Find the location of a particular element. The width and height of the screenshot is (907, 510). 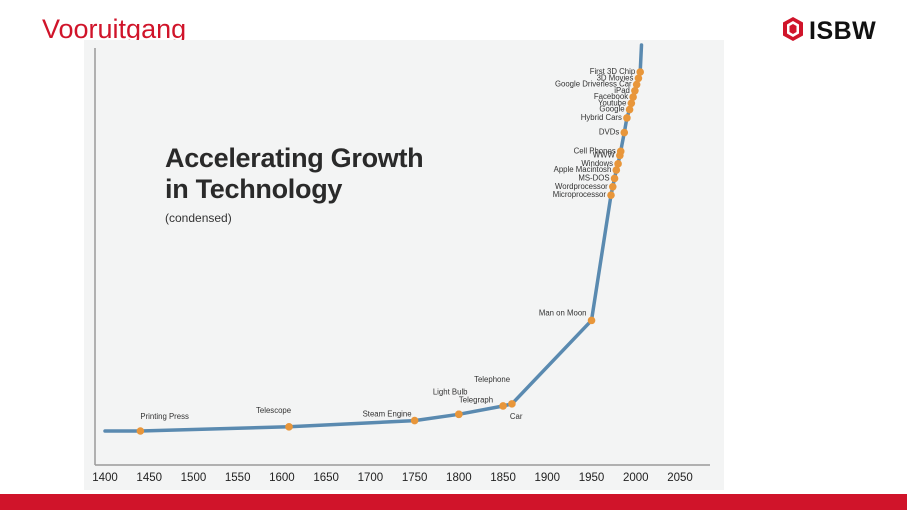

isbw-logo: ISBW is located at coordinates (834, 31).